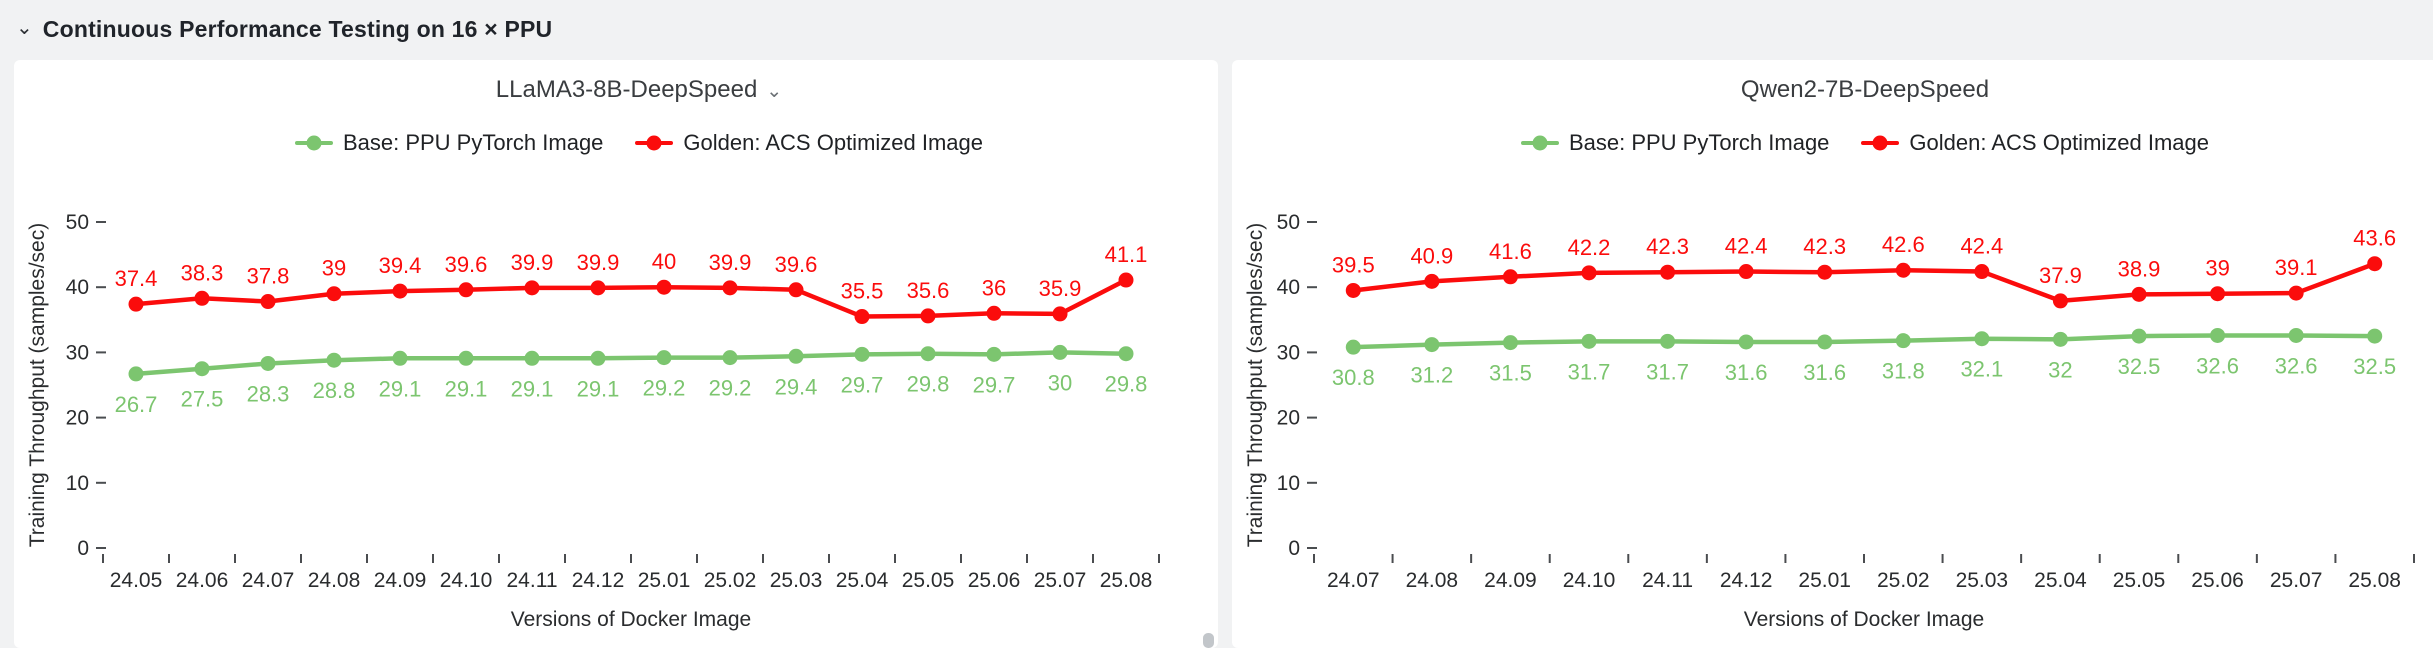 This screenshot has height=648, width=2433. I want to click on svg-text: 31.5, so click(1510, 373).